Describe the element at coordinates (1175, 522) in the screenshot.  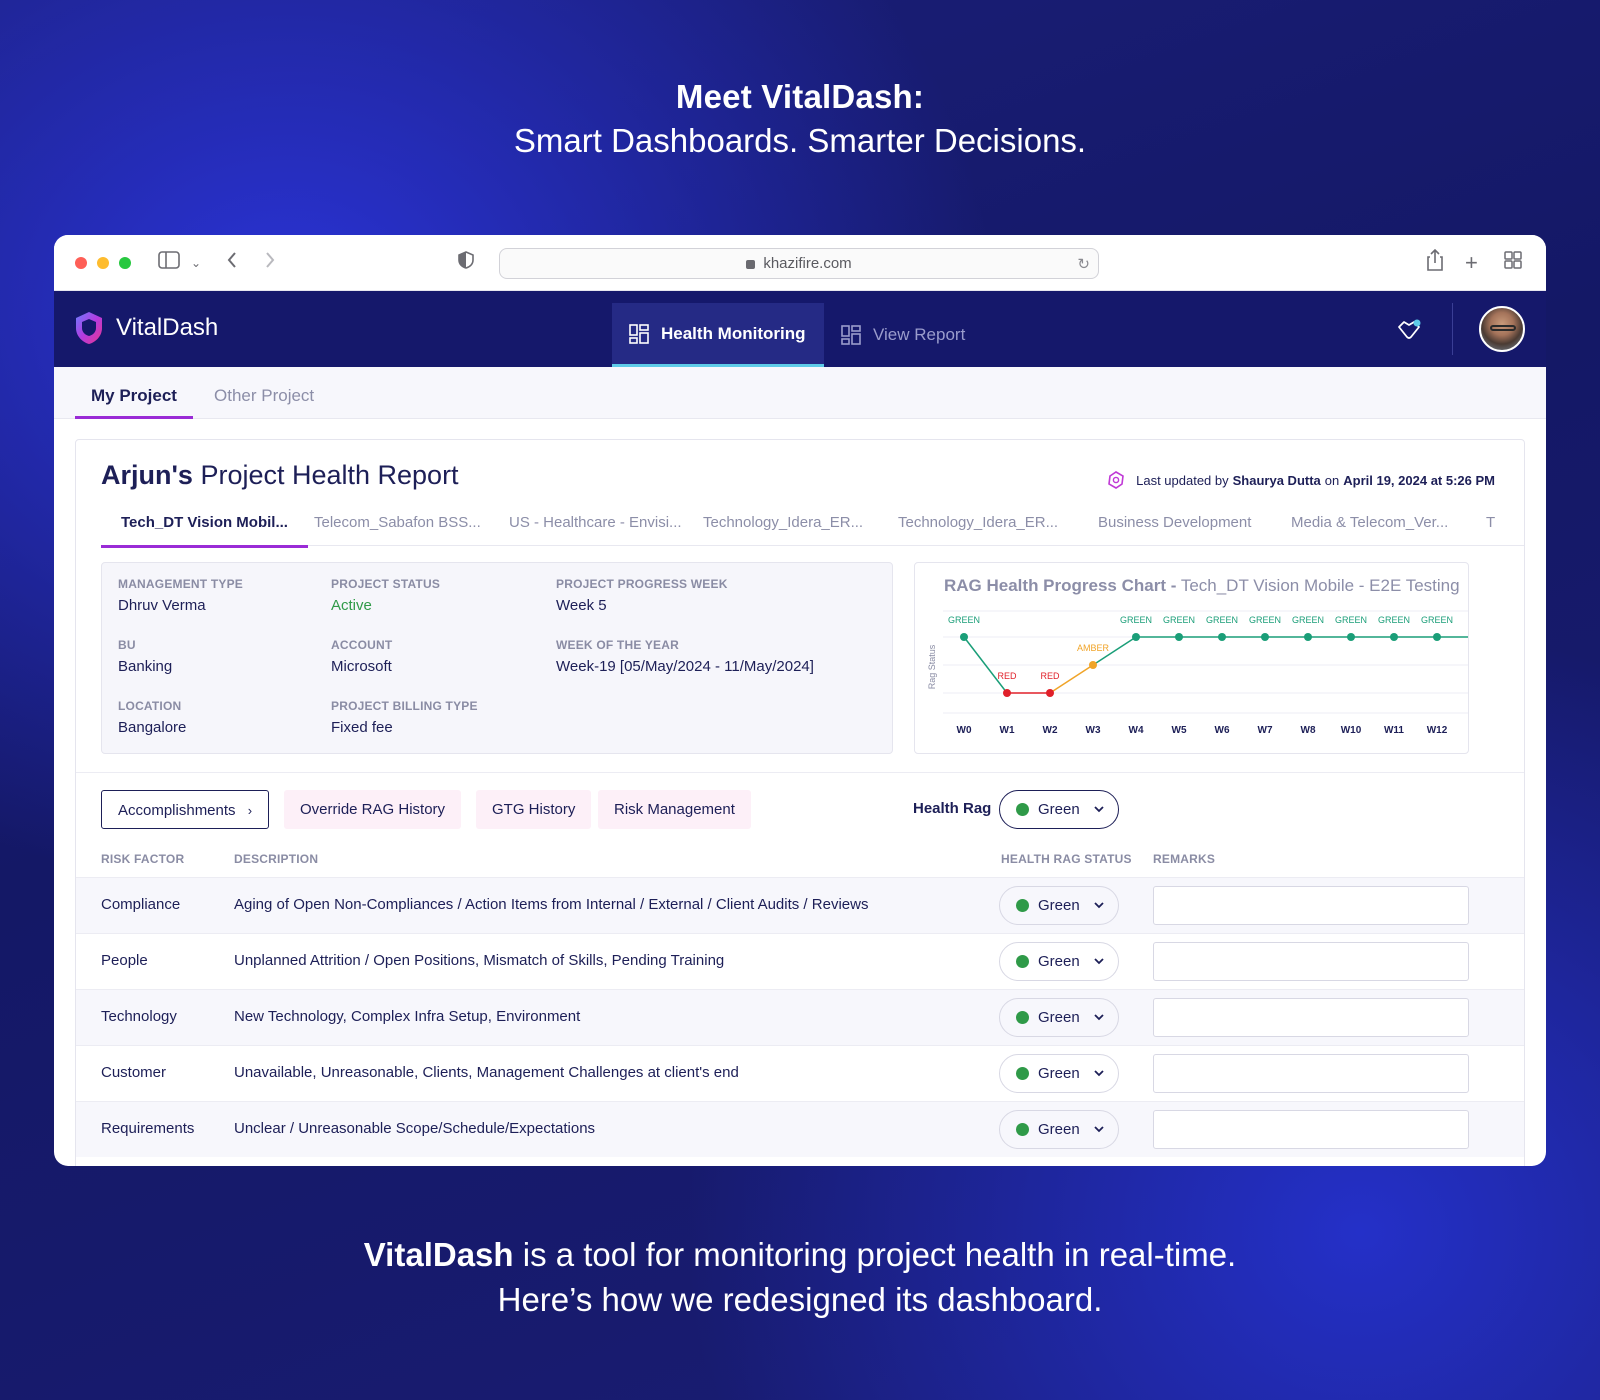
I see `project-tab: Business Development` at that location.